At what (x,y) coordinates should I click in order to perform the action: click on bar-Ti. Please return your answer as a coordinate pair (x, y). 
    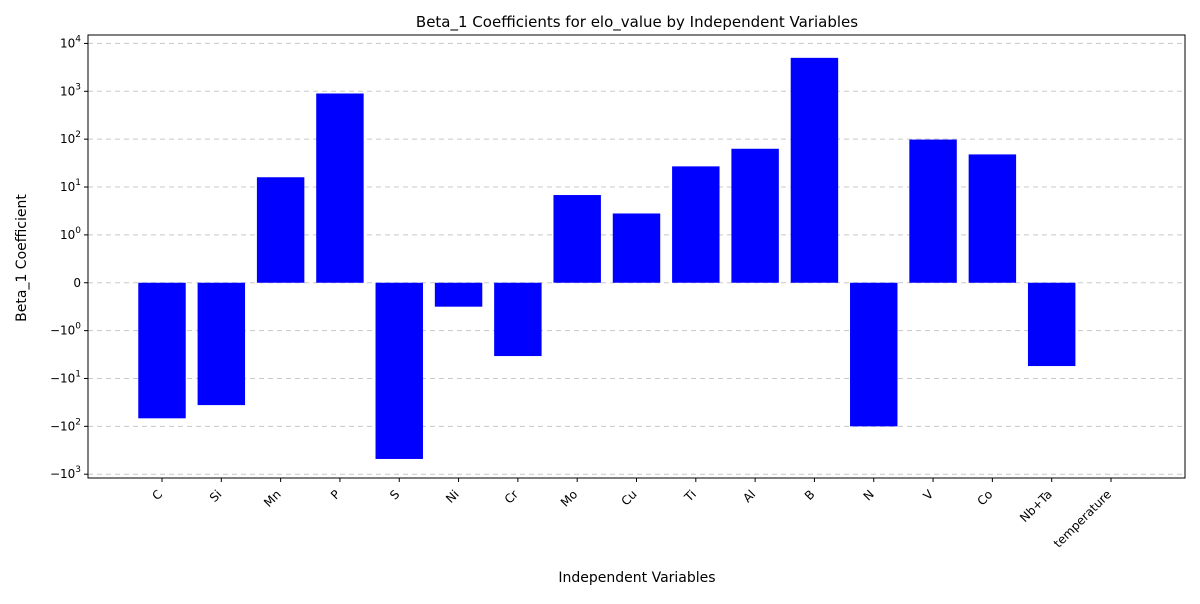
    Looking at the image, I should click on (696, 224).